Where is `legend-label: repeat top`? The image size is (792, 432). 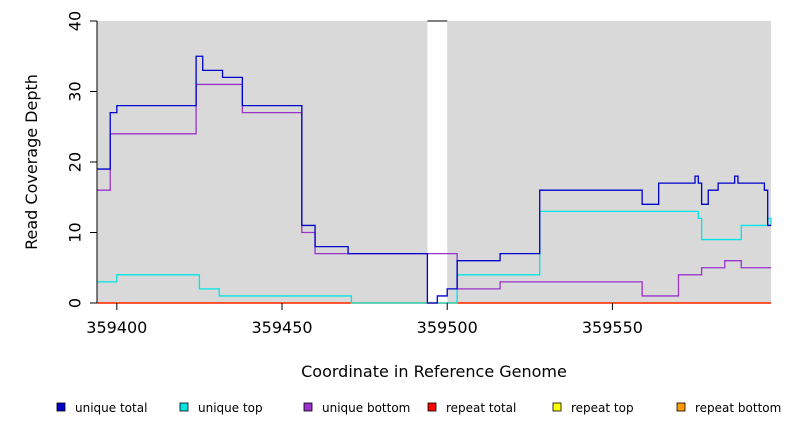
legend-label: repeat top is located at coordinates (602, 408).